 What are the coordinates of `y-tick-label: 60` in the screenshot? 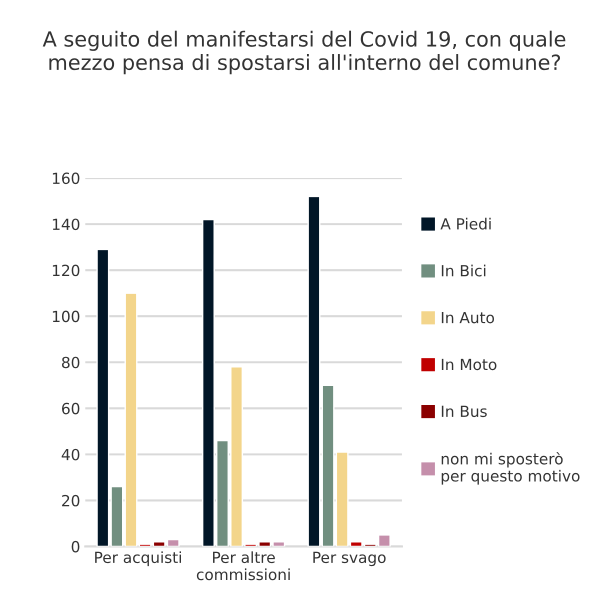 It's located at (71, 408).